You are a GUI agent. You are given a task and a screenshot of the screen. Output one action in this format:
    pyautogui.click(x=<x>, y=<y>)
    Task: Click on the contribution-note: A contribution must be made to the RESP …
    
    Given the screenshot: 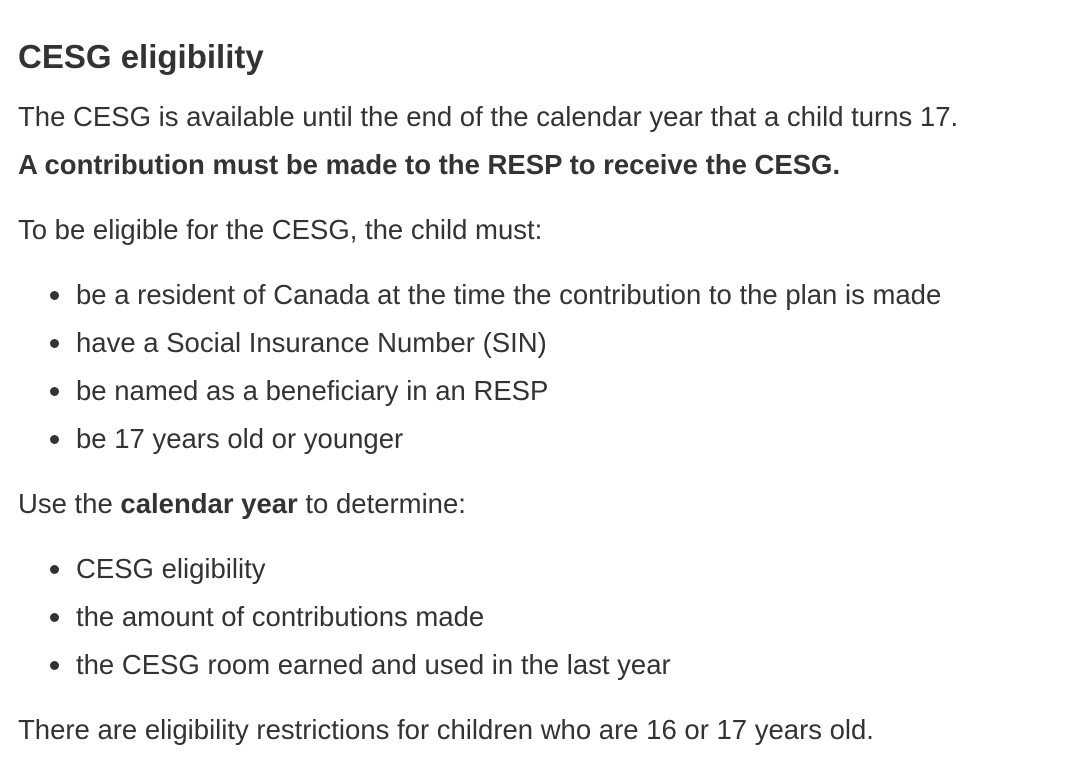 What is the action you would take?
    pyautogui.click(x=549, y=165)
    